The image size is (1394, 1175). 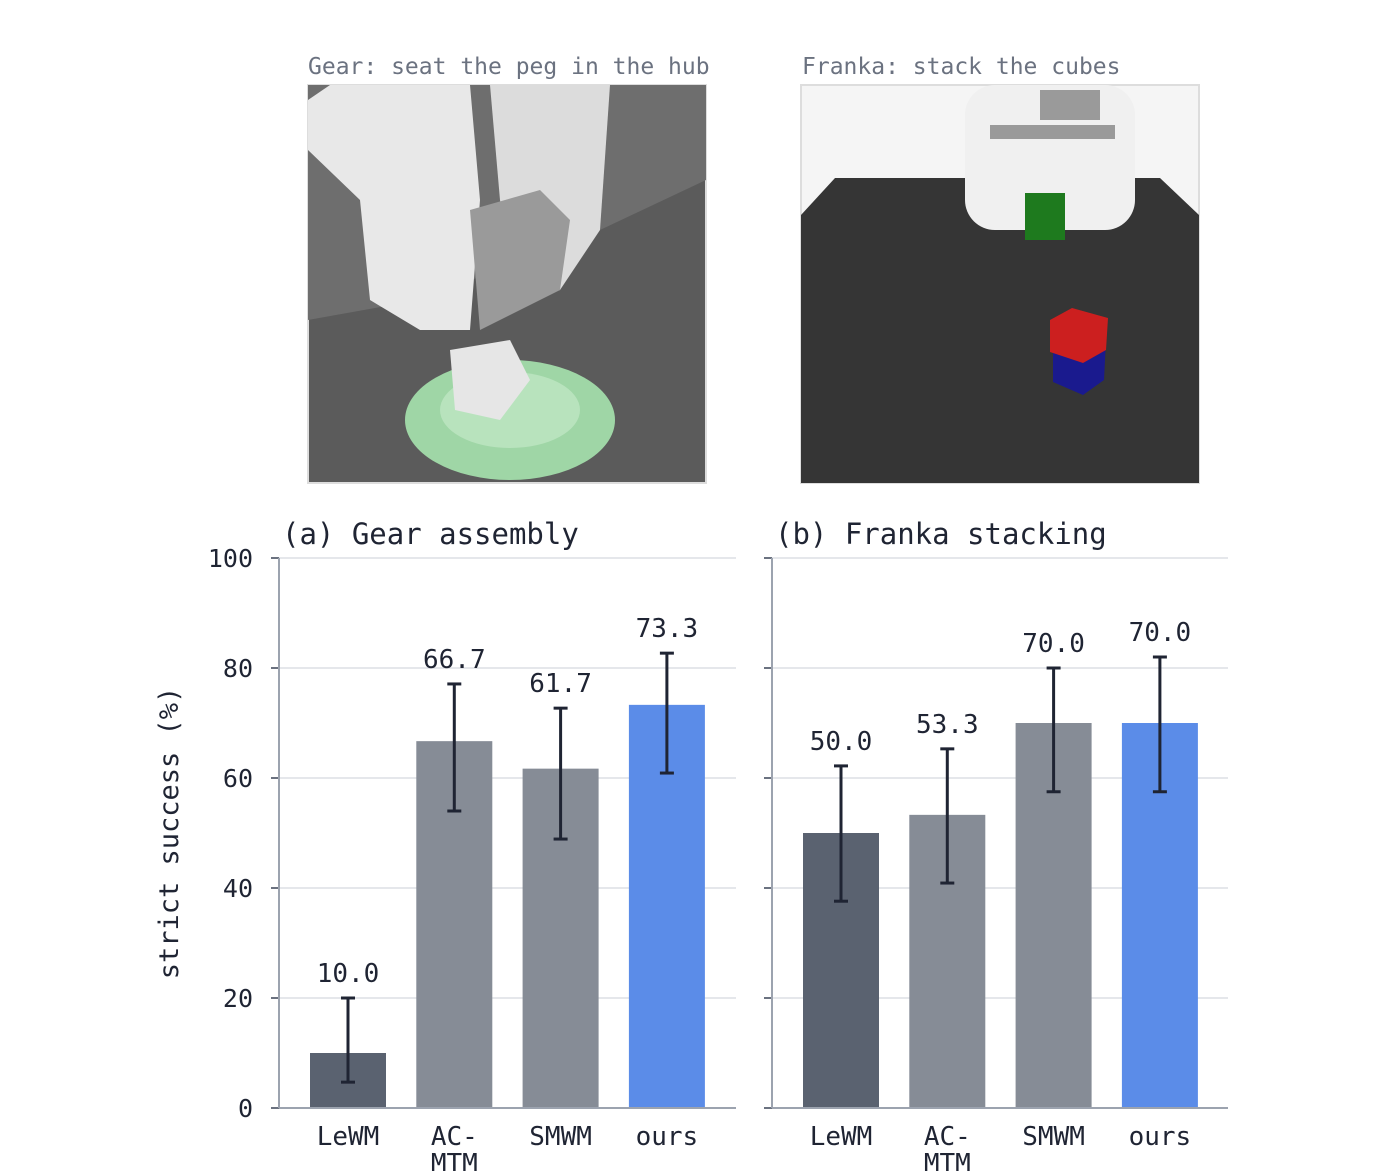 What do you see at coordinates (230, 558) in the screenshot?
I see `y-tick-label: 100` at bounding box center [230, 558].